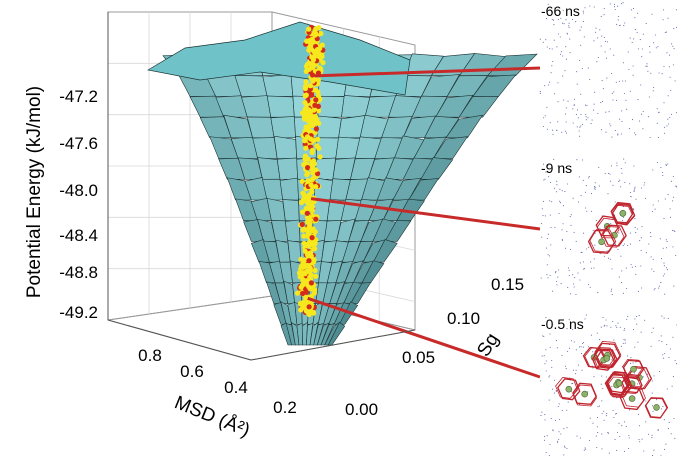 The height and width of the screenshot is (456, 677). Describe the element at coordinates (608, 70) in the screenshot. I see `snapshot-panel-1: -66 ns` at that location.